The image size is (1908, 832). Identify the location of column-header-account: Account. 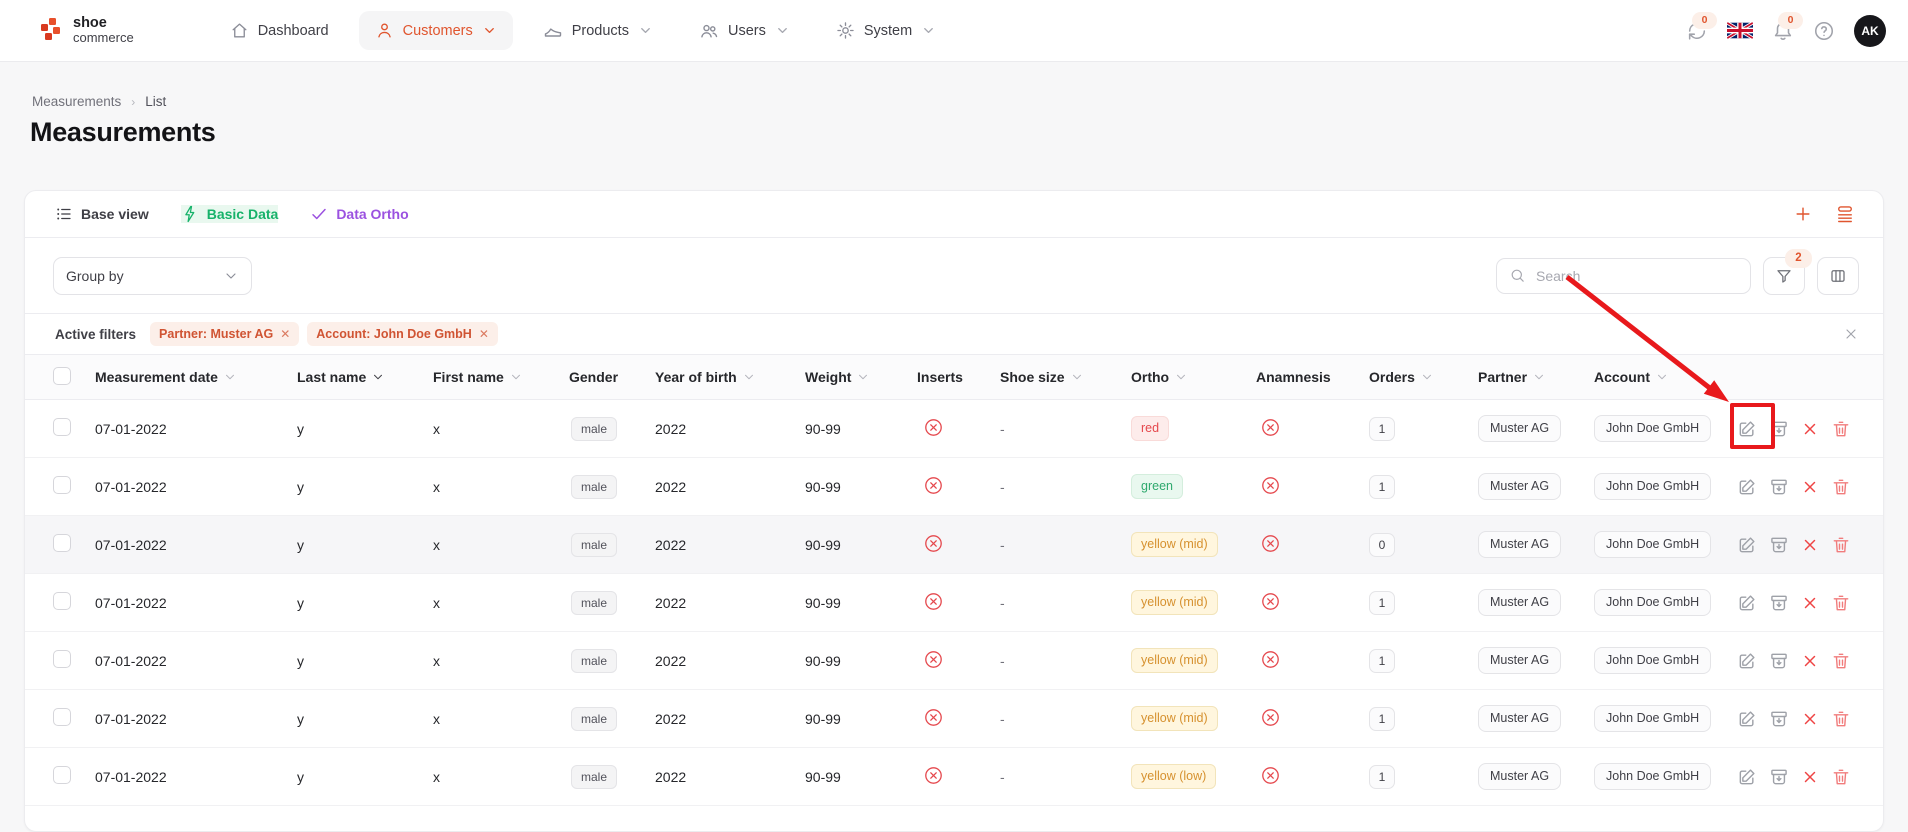
(1656, 377).